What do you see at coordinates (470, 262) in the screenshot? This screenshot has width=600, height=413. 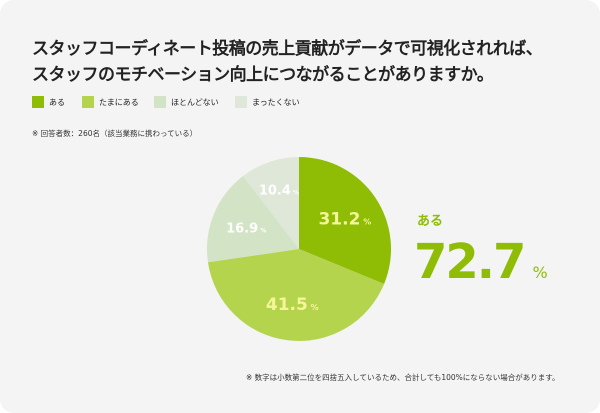 I see `highlight-value: 72.7` at bounding box center [470, 262].